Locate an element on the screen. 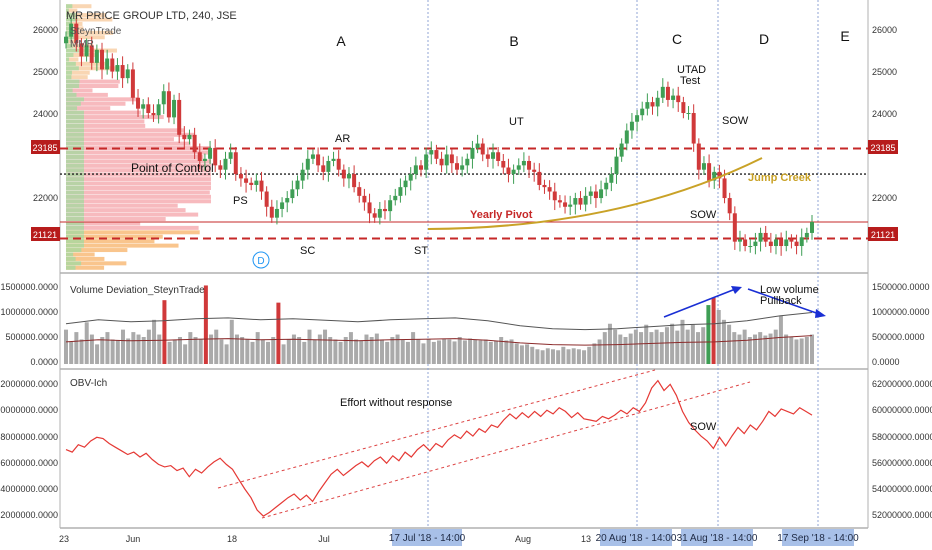 Image resolution: width=932 pixels, height=550 pixels. obv-tick-right-58000000: 58000000.0000 is located at coordinates (902, 437).